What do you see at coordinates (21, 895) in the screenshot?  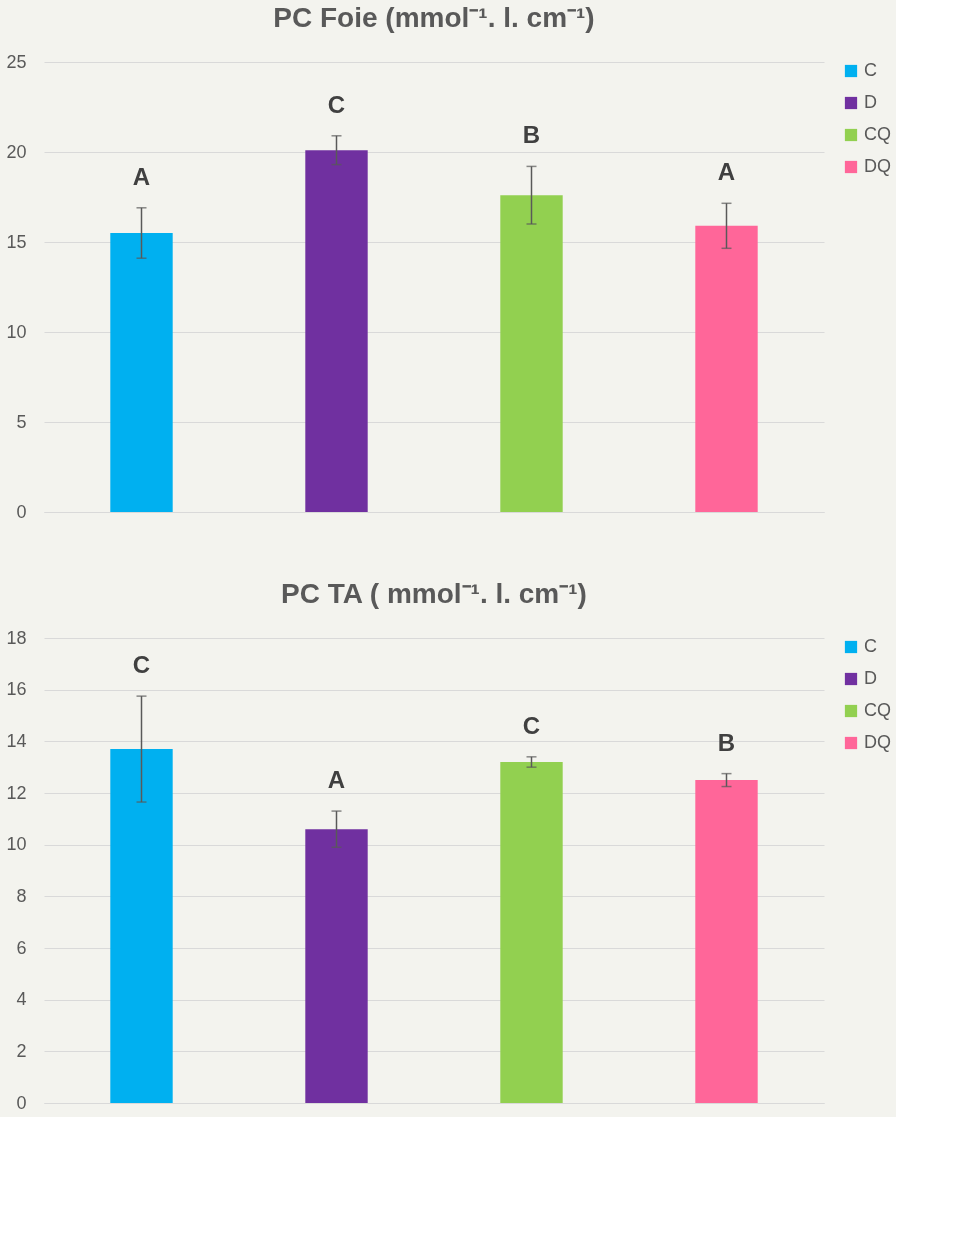 I see `y-tick-label: 8` at bounding box center [21, 895].